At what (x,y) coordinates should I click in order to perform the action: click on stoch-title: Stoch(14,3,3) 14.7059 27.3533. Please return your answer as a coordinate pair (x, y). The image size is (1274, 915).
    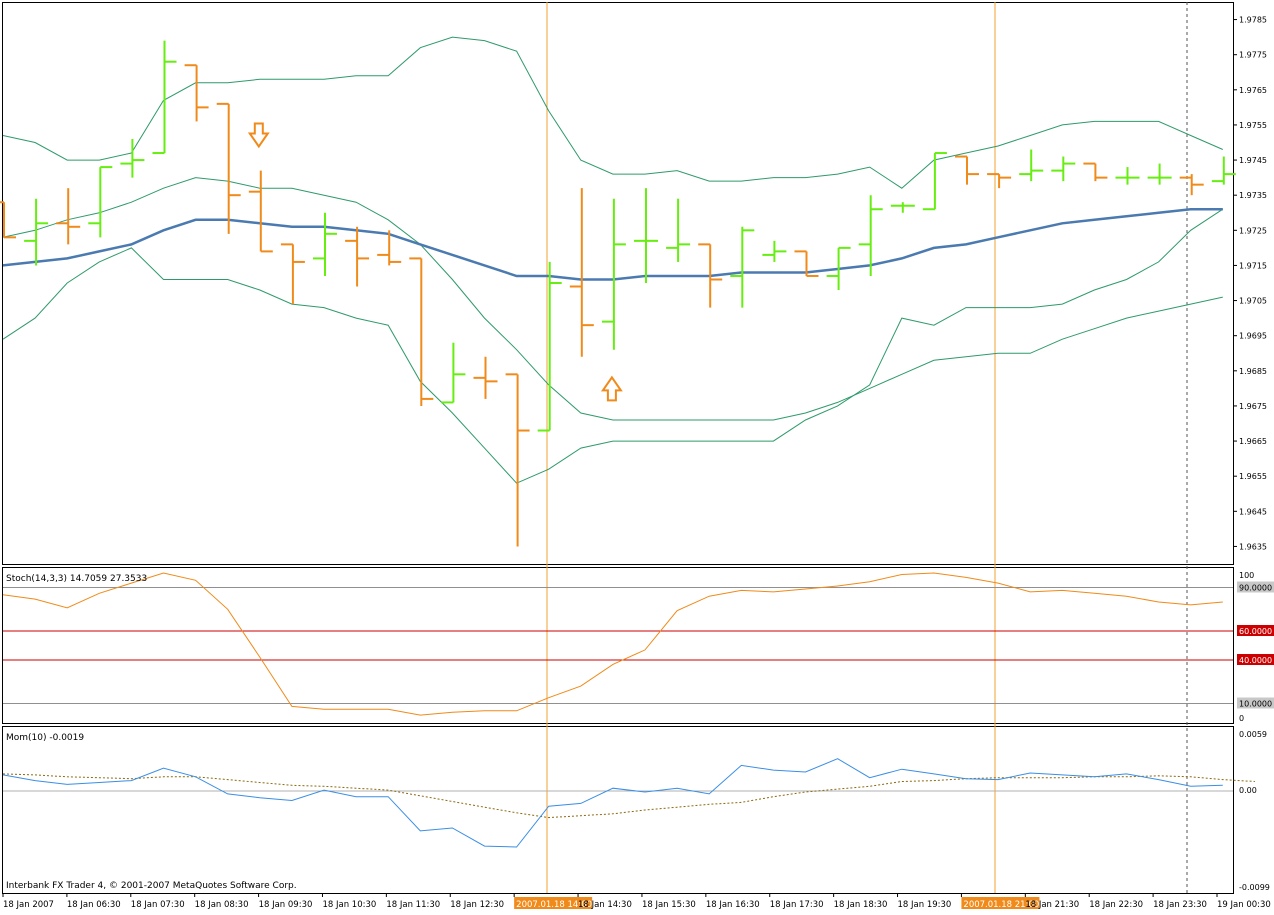
    Looking at the image, I should click on (76, 579).